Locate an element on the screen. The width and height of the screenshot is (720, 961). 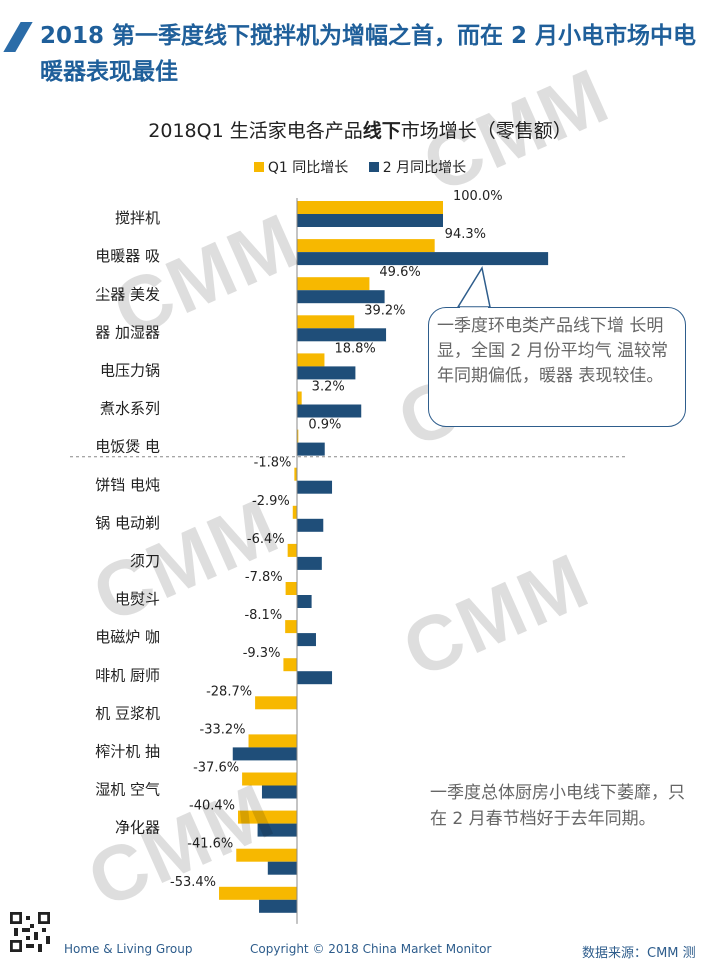
legend-swatch-q1 is located at coordinates (258, 167).